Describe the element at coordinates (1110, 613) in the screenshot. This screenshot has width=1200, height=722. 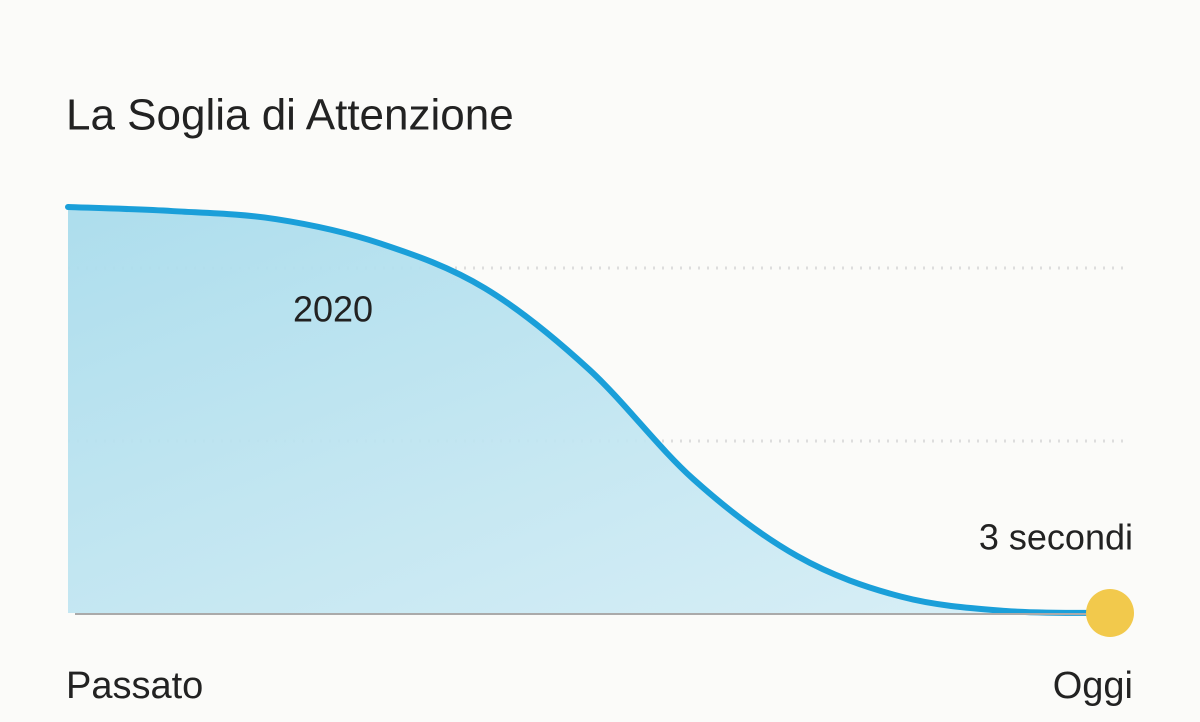
I see `end-marker` at that location.